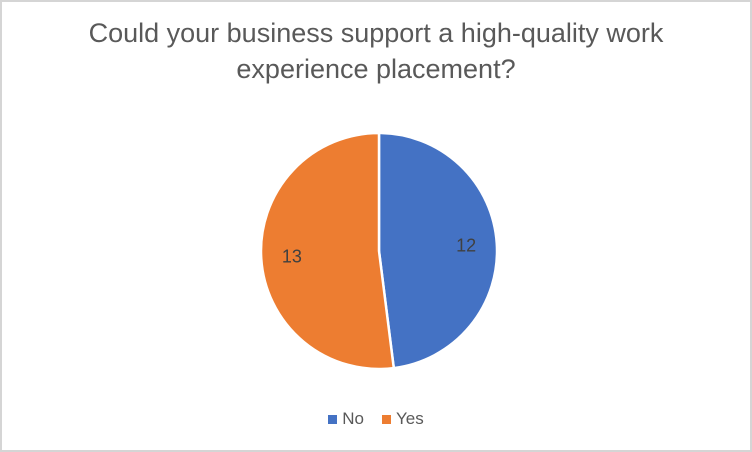  What do you see at coordinates (327, 251) in the screenshot?
I see `pie-slice-yes` at bounding box center [327, 251].